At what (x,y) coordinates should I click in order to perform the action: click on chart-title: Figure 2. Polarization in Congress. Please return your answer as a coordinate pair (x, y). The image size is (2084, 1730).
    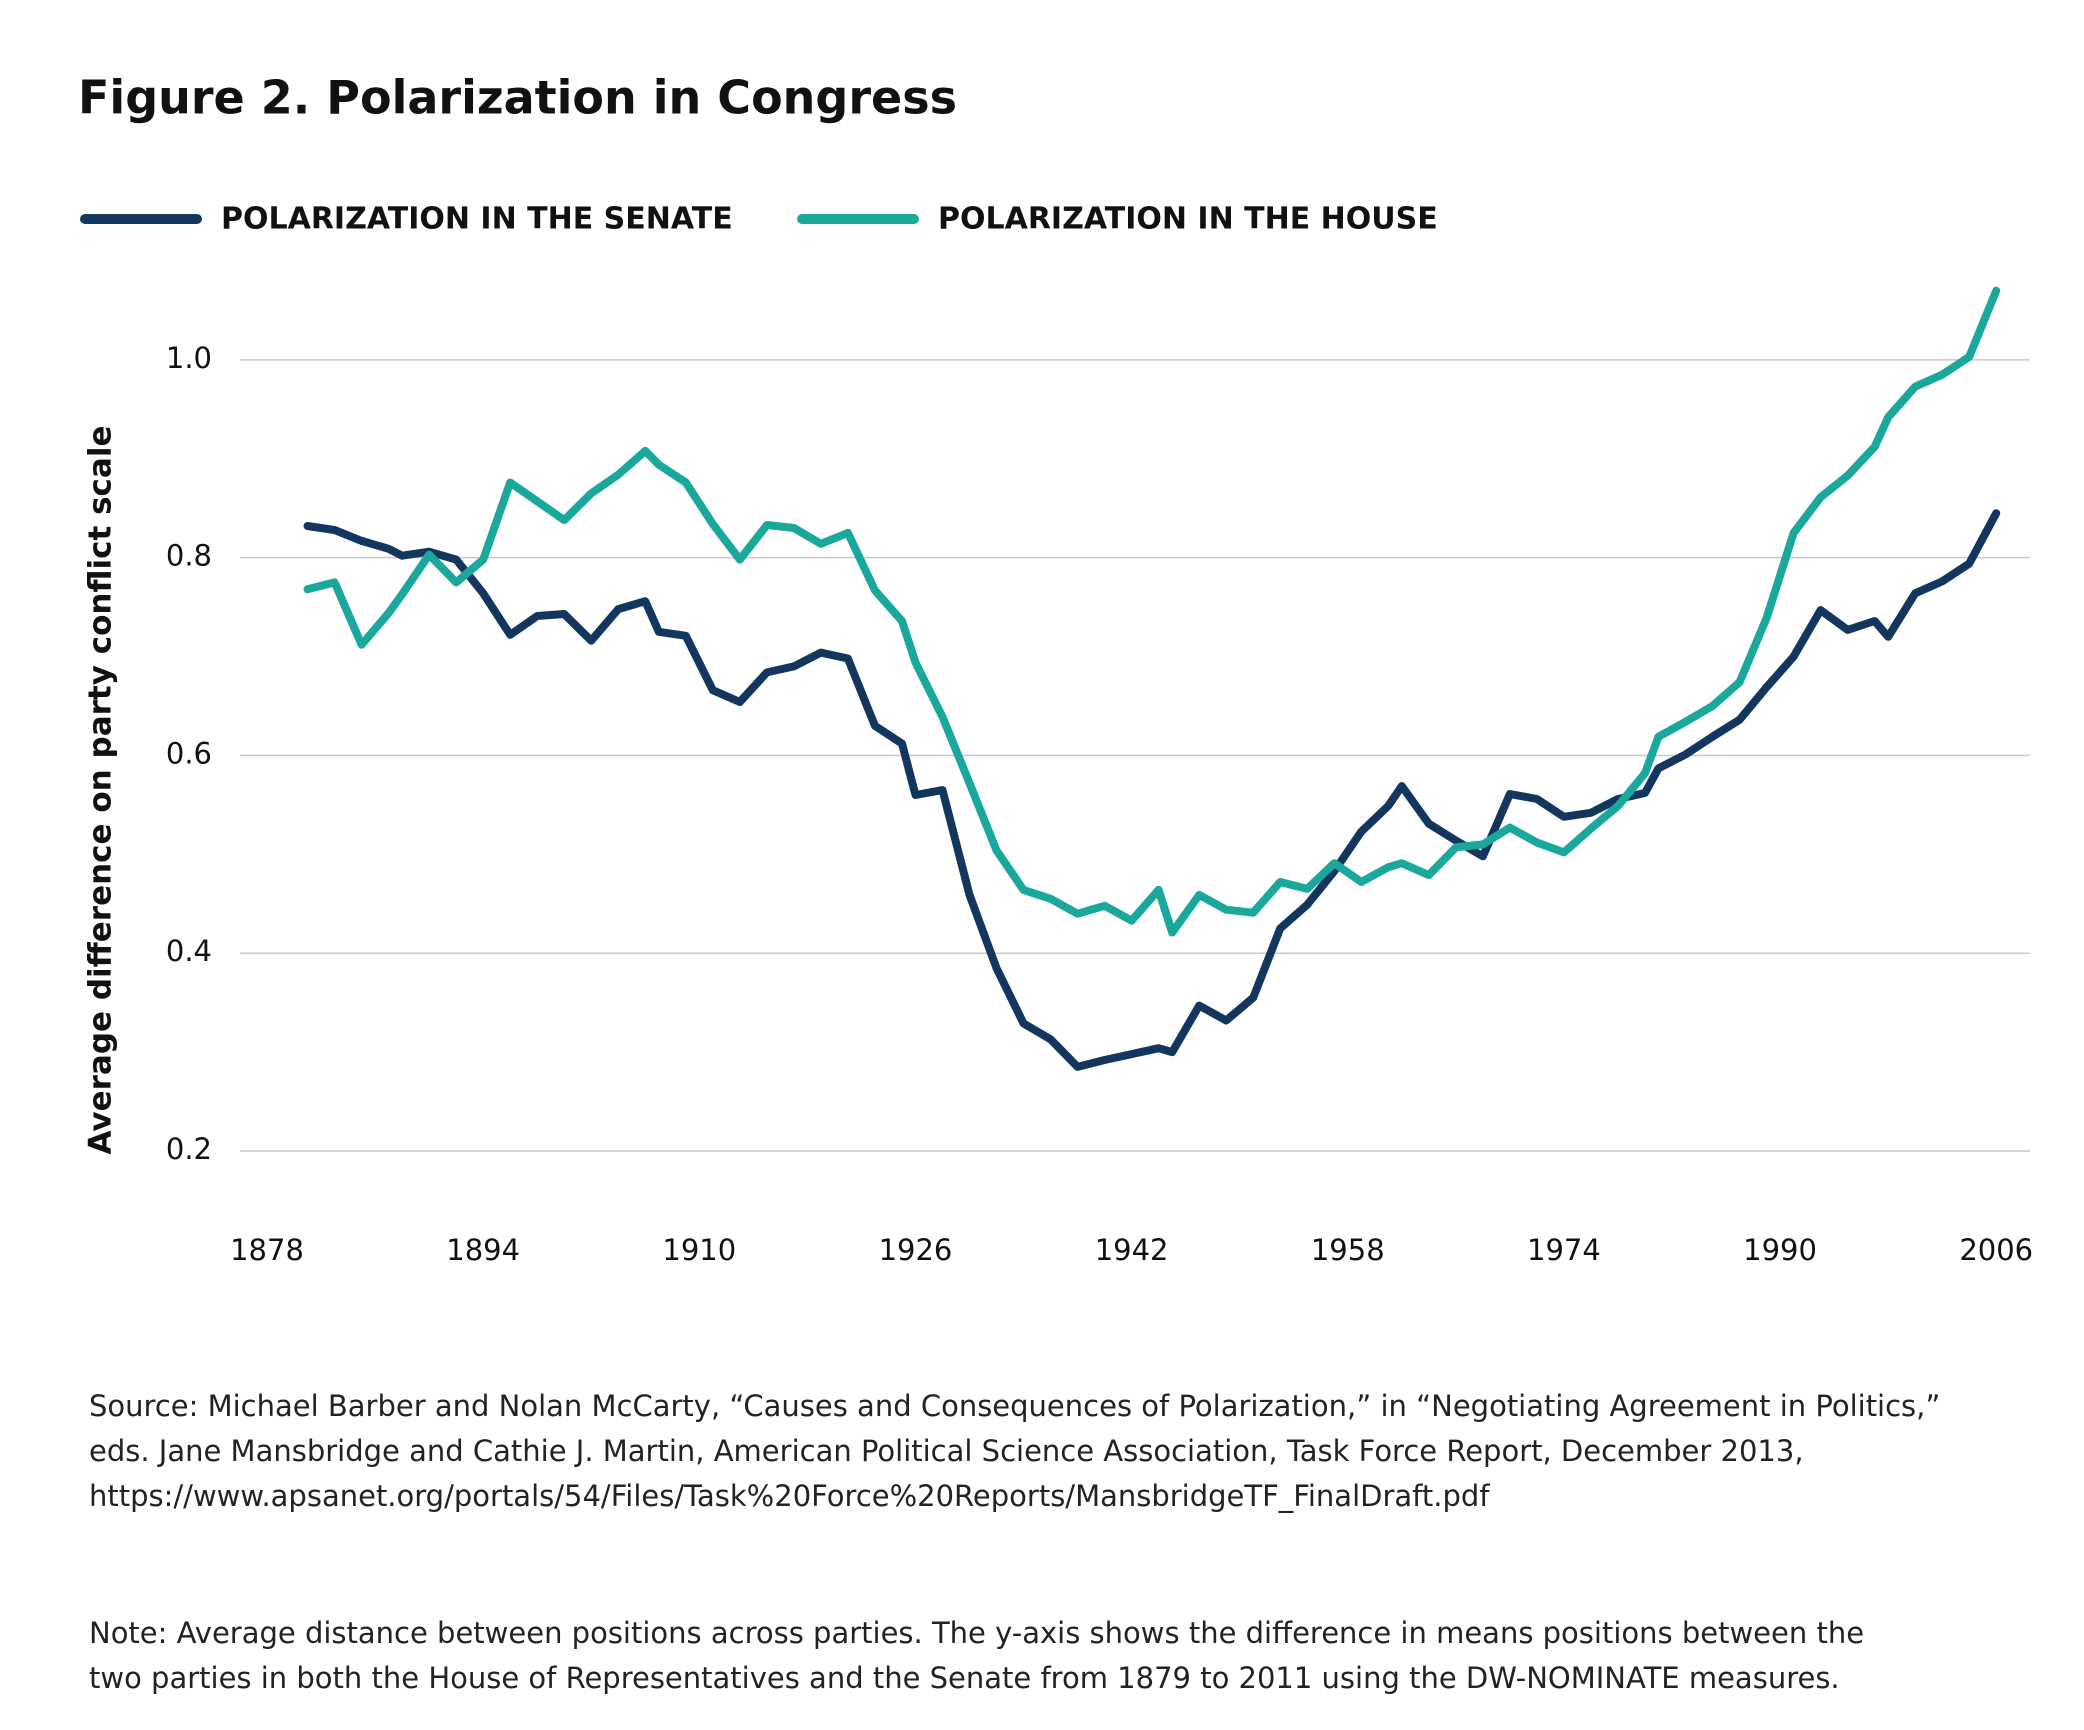
    Looking at the image, I should click on (517, 98).